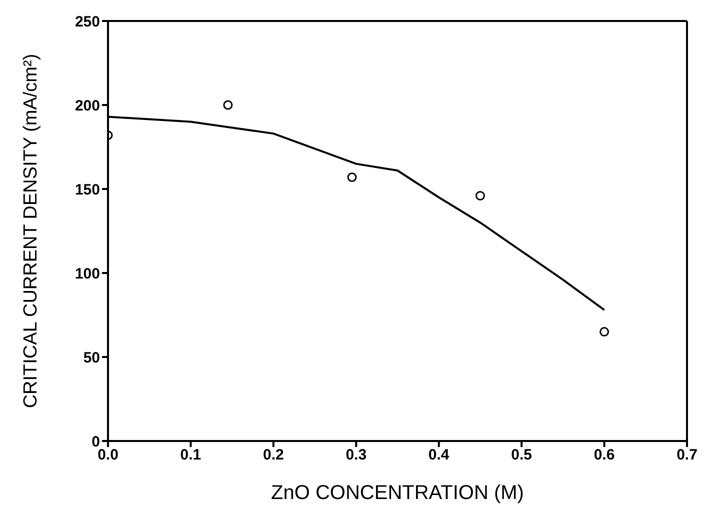 The image size is (707, 520). Describe the element at coordinates (108, 455) in the screenshot. I see `x-tick-label: 0.0` at that location.